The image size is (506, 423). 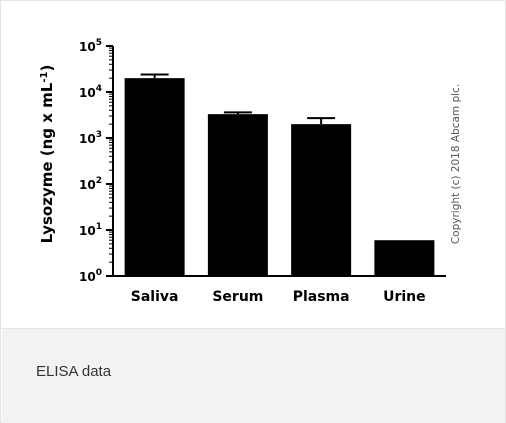 I want to click on y-tick-label: 105, so click(x=90, y=46).